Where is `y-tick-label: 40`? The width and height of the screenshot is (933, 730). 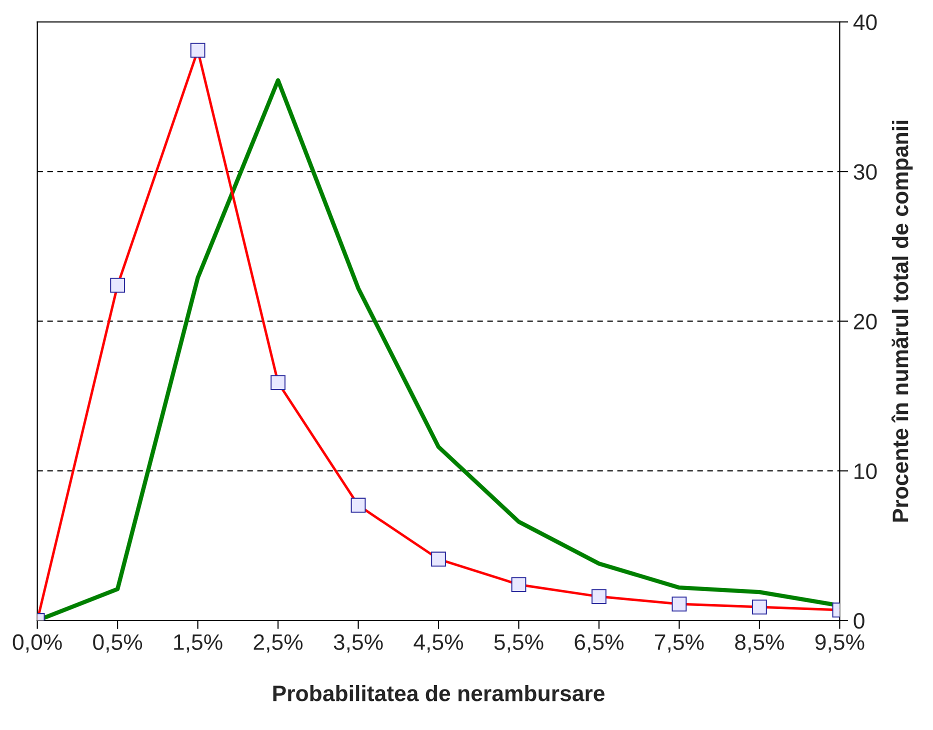 y-tick-label: 40 is located at coordinates (865, 22).